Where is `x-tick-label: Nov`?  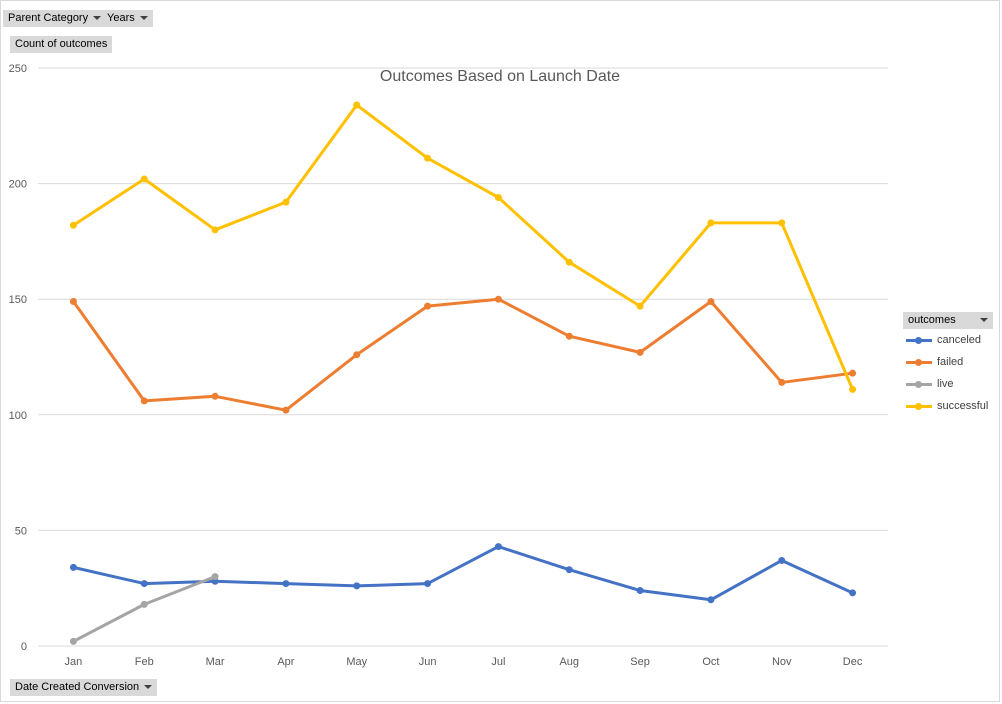
x-tick-label: Nov is located at coordinates (782, 662).